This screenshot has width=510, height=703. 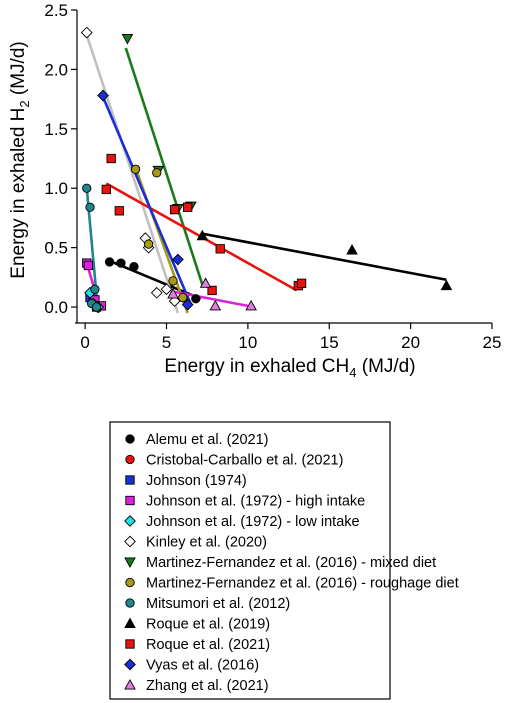 What do you see at coordinates (166, 342) in the screenshot?
I see `x-tick-label: 5` at bounding box center [166, 342].